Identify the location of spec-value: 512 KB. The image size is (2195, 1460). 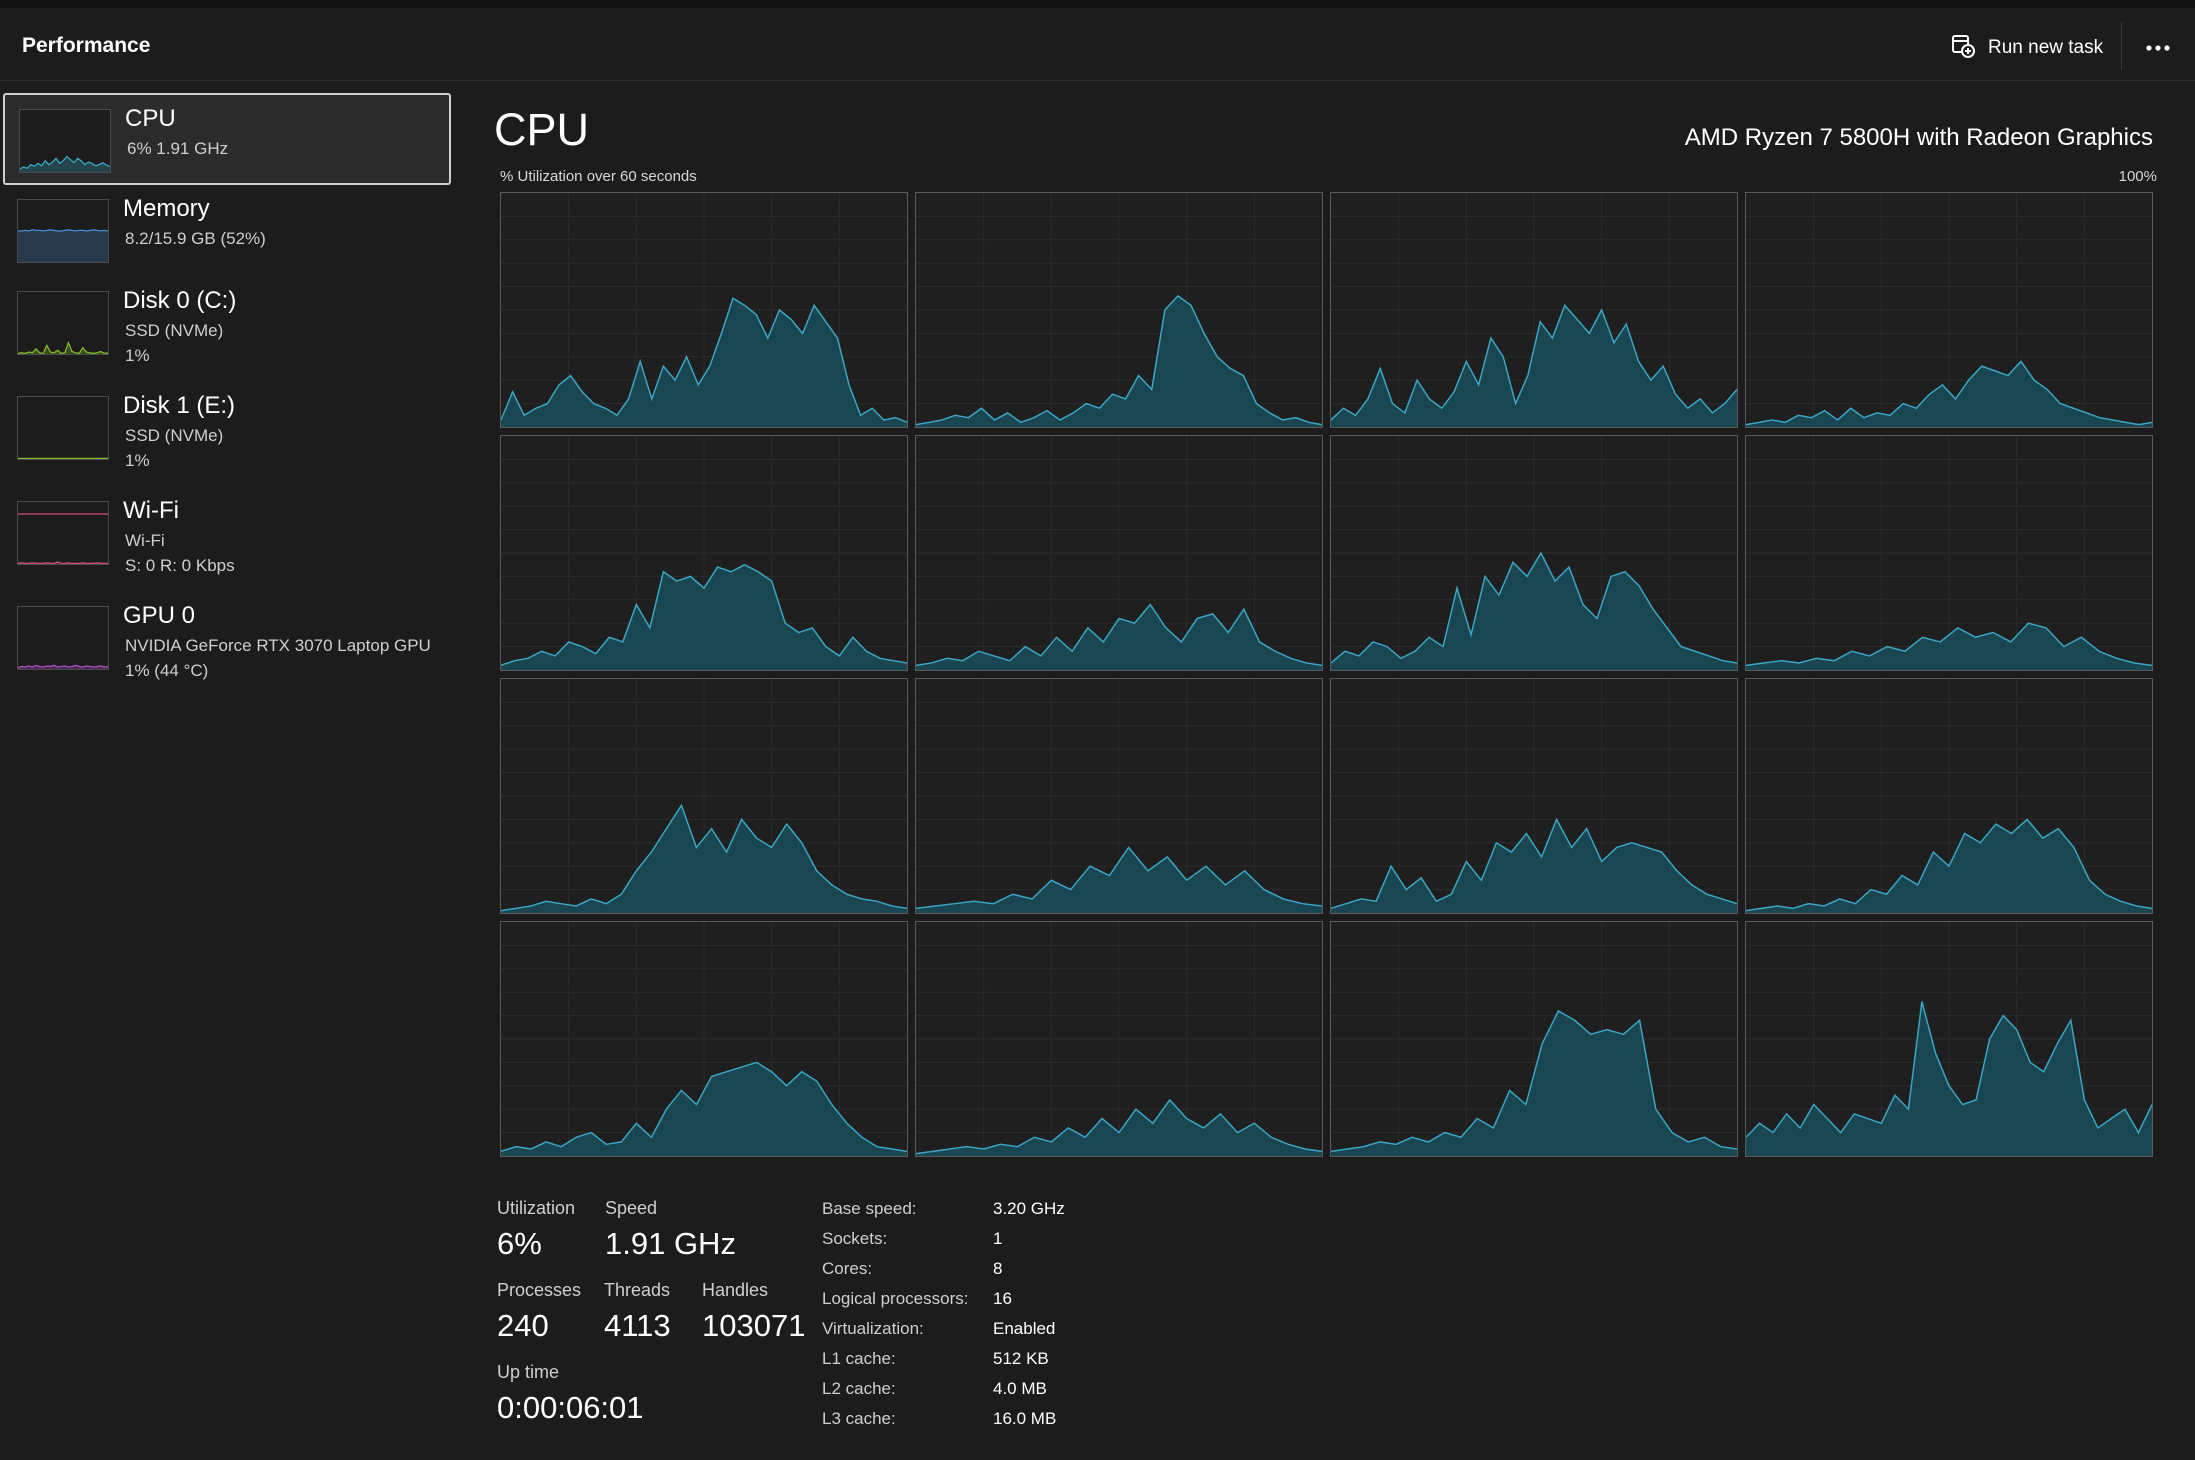
(1021, 1358).